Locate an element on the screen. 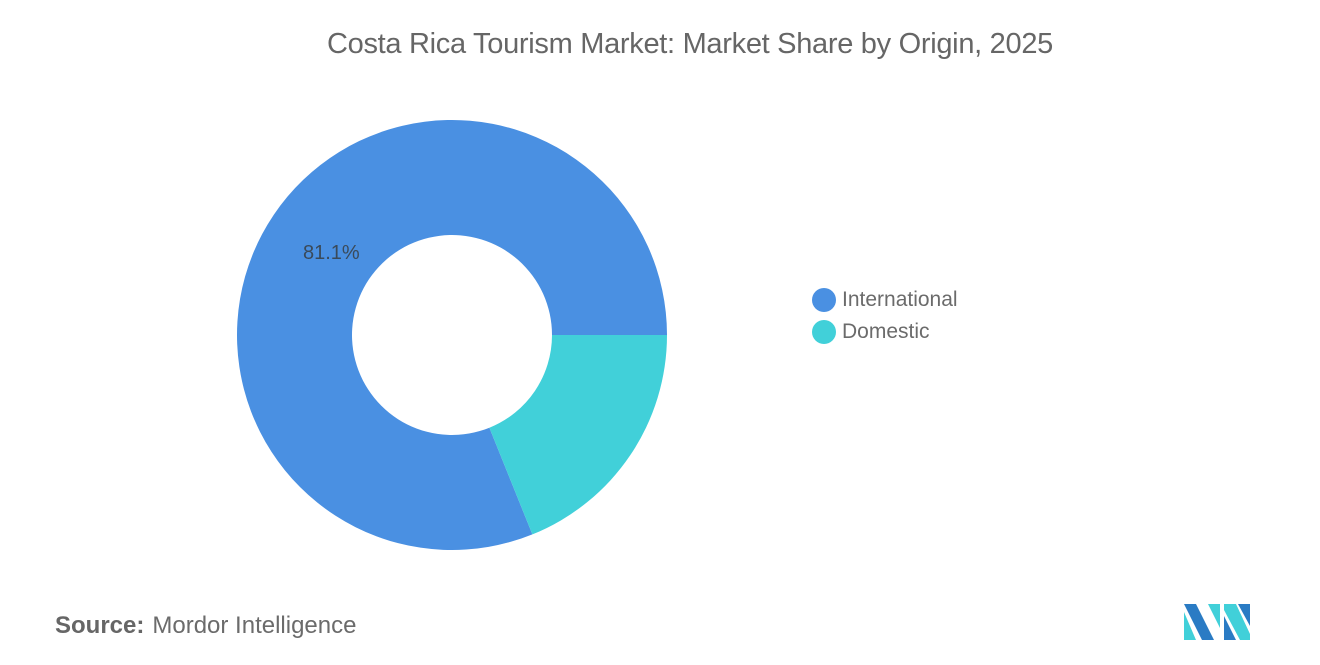  source-prefix: Source: is located at coordinates (100, 625).